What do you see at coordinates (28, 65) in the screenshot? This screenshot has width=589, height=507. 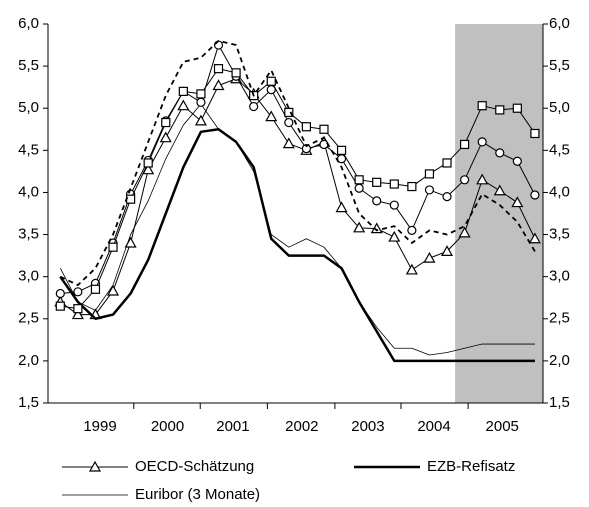 I see `y-tick-label: 5,5` at bounding box center [28, 65].